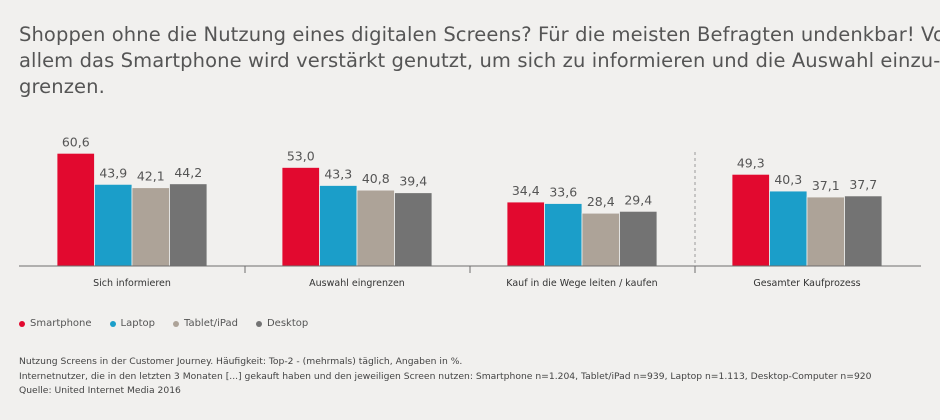 The height and width of the screenshot is (420, 940). Describe the element at coordinates (788, 179) in the screenshot. I see `value-label-laptop: 40,3` at that location.